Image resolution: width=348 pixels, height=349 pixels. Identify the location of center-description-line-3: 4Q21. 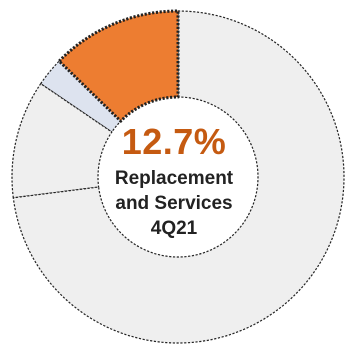
(174, 228).